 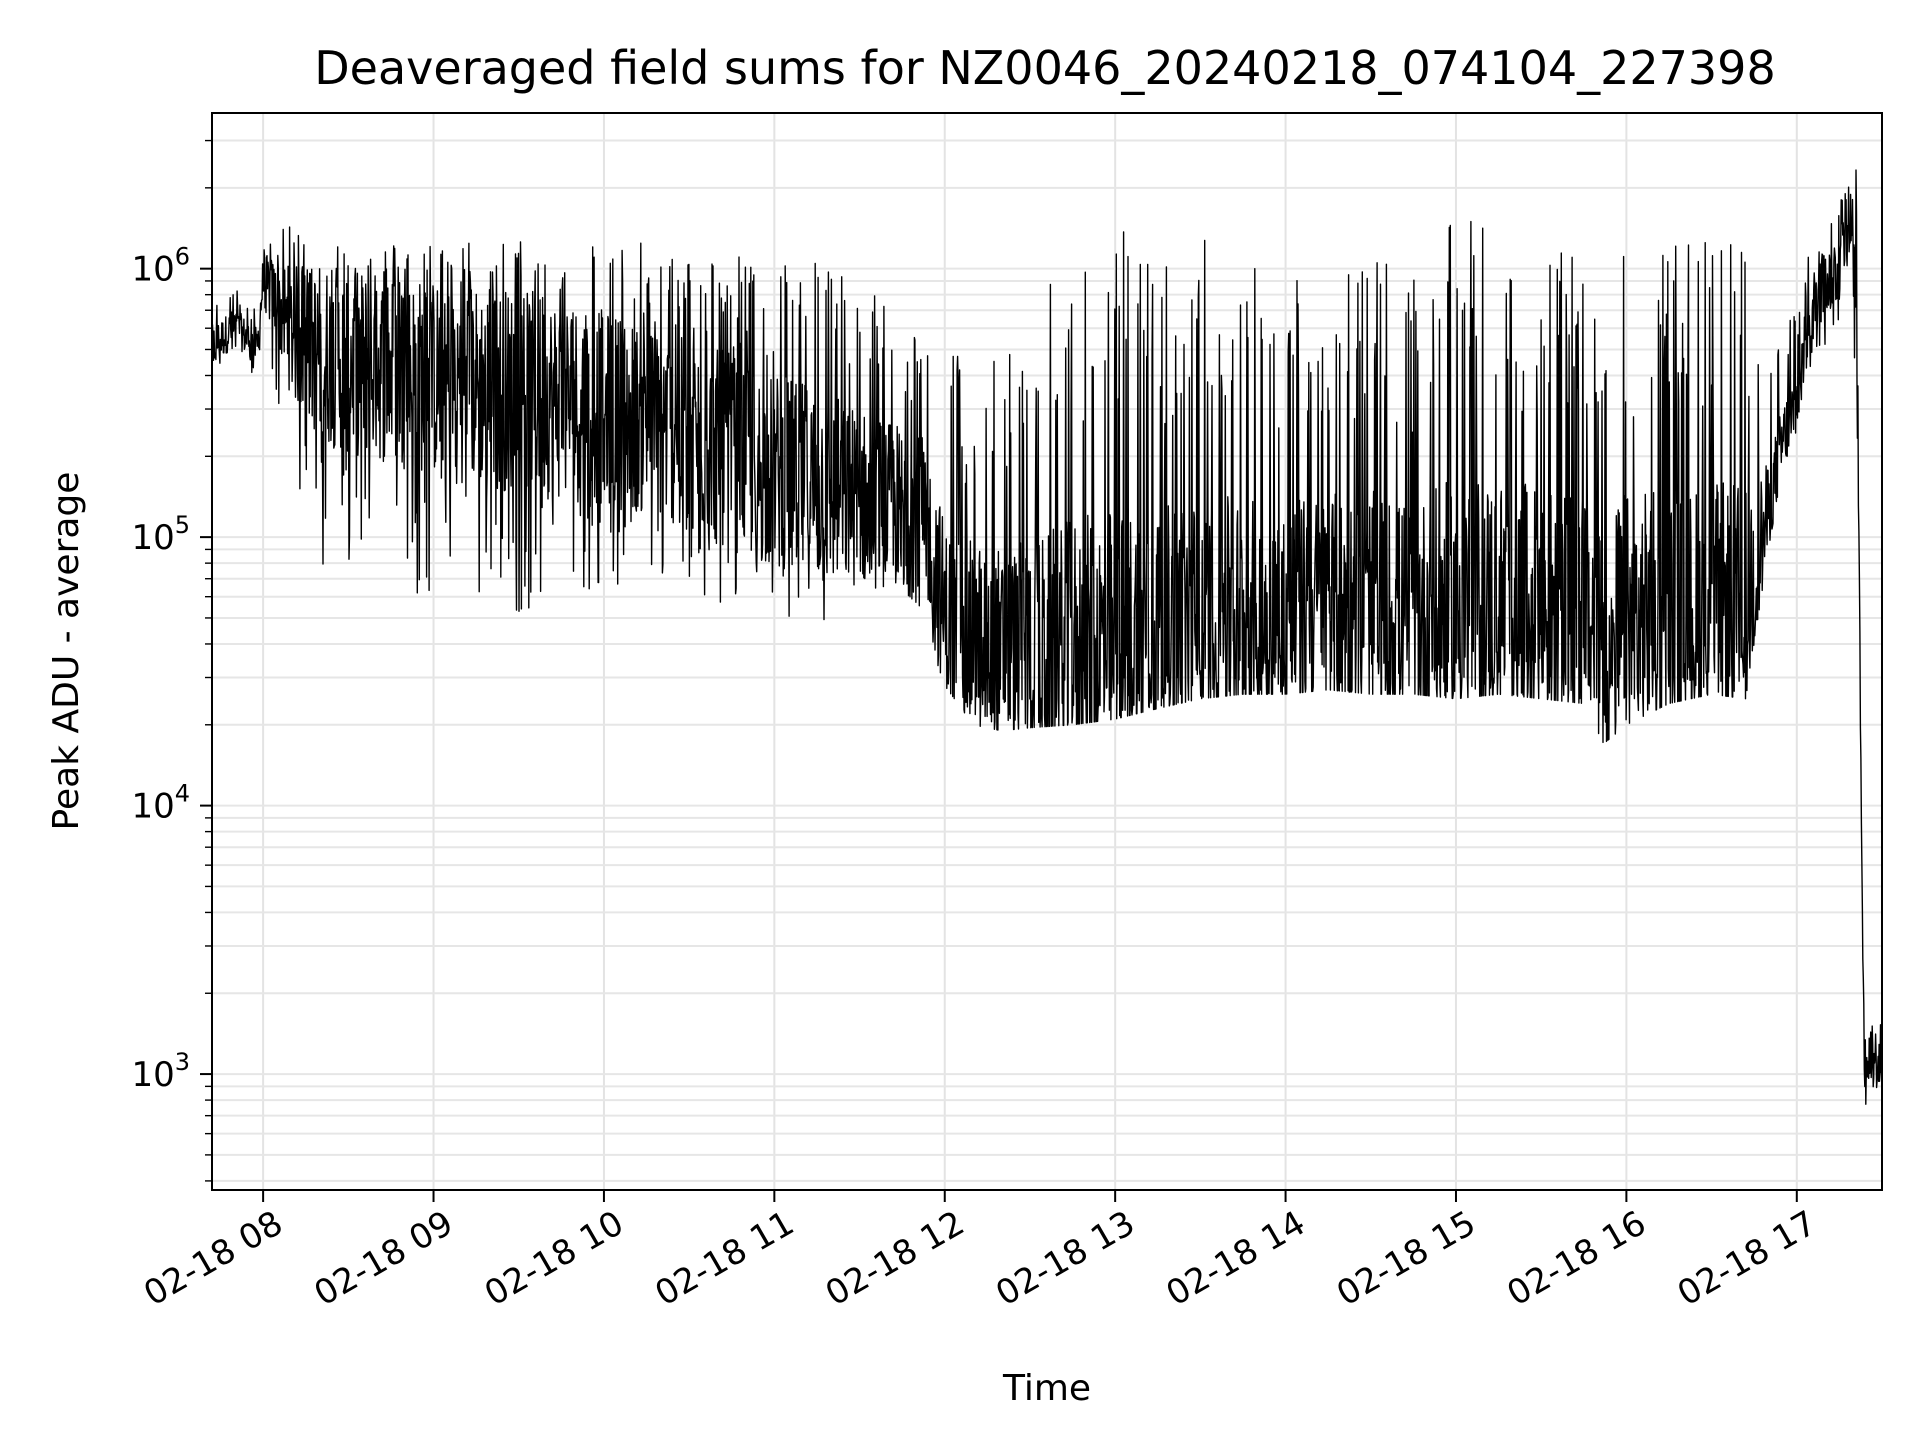 I want to click on x-axis-label: Time, so click(x=1046, y=1388).